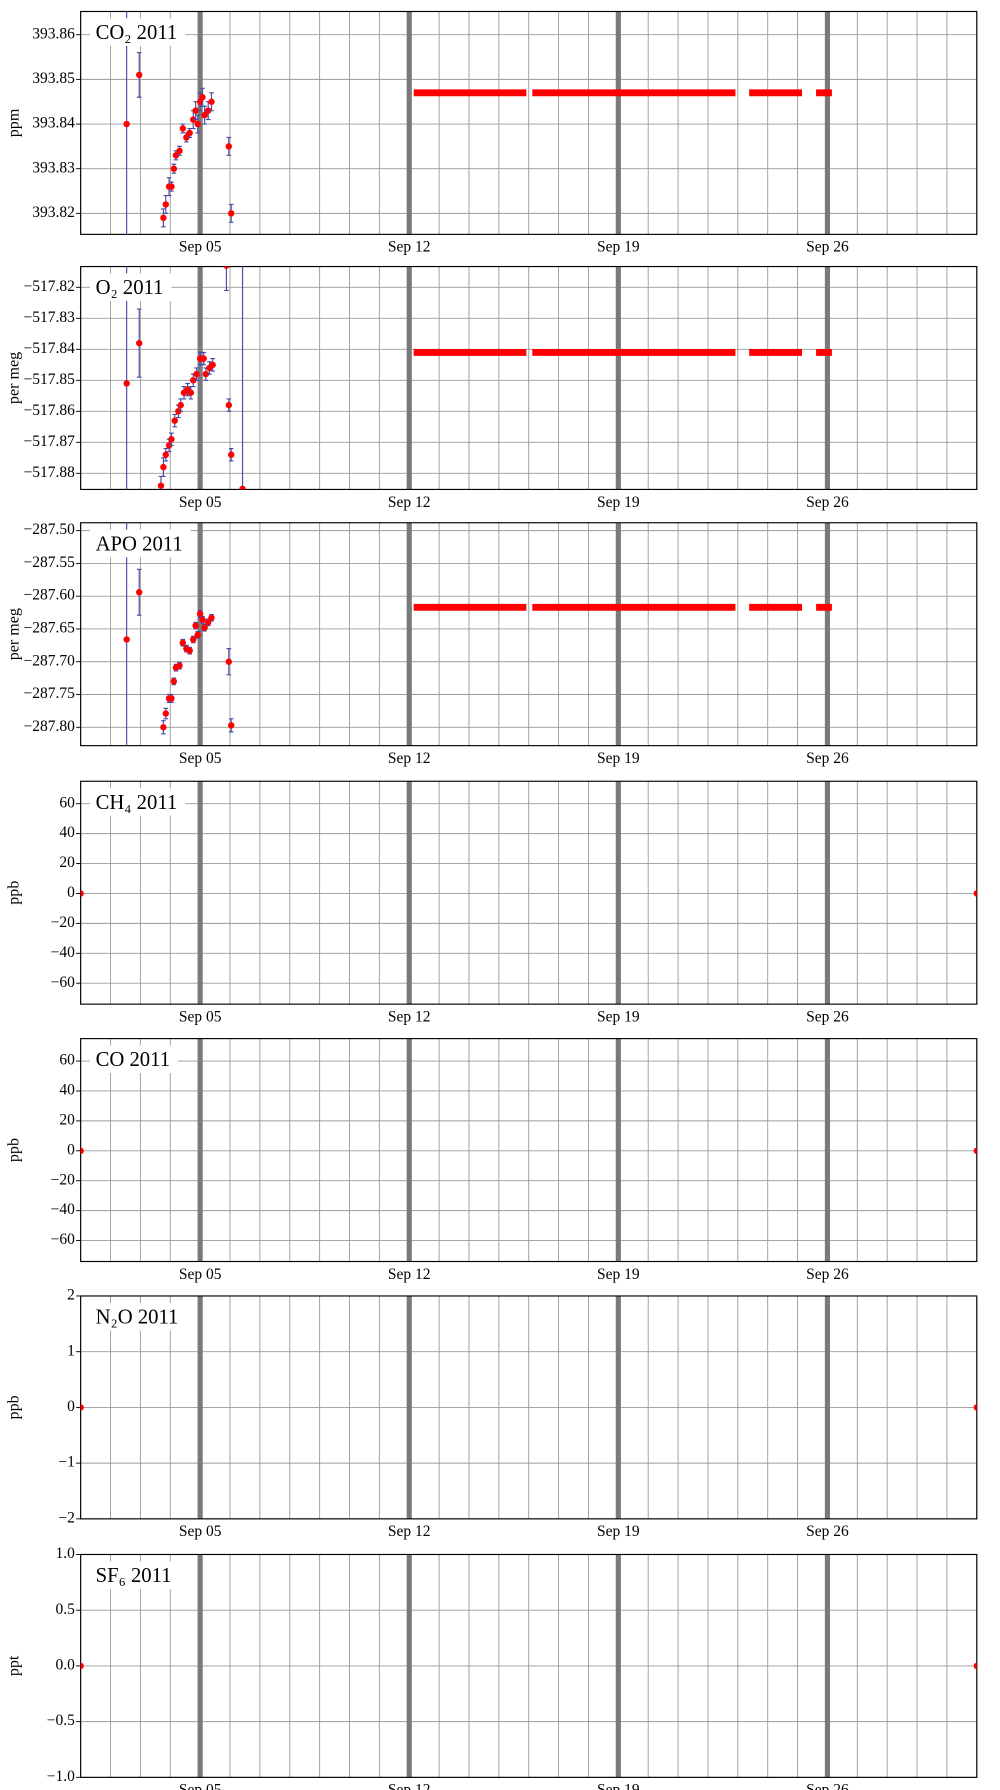 The width and height of the screenshot is (1000, 1790). Describe the element at coordinates (50, 628) in the screenshot. I see `y-tick-label: −287.65` at that location.